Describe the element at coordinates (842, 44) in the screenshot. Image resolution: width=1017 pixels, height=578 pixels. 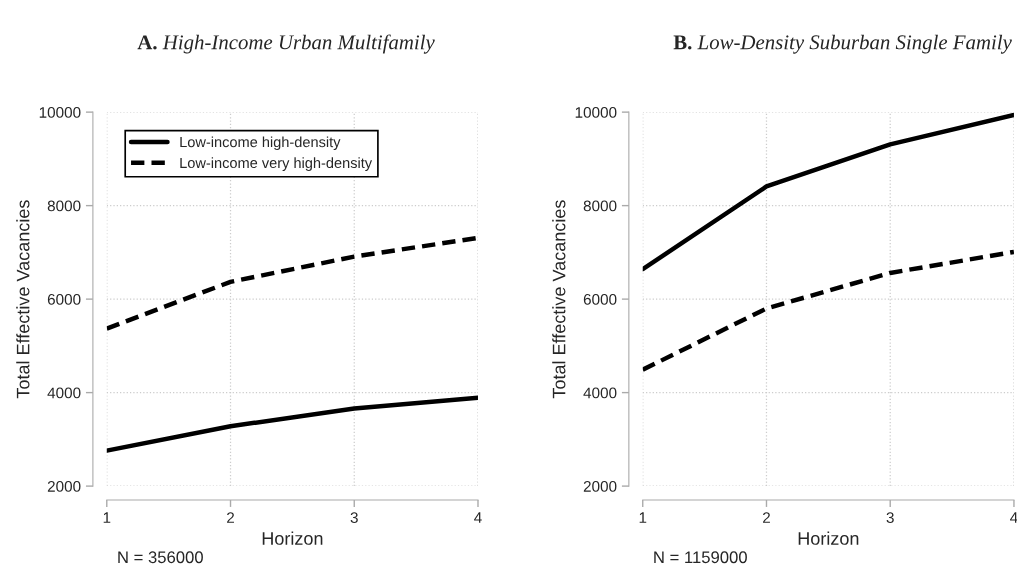
I see `chart-title: B. Low-Density Suburban Single Family` at that location.